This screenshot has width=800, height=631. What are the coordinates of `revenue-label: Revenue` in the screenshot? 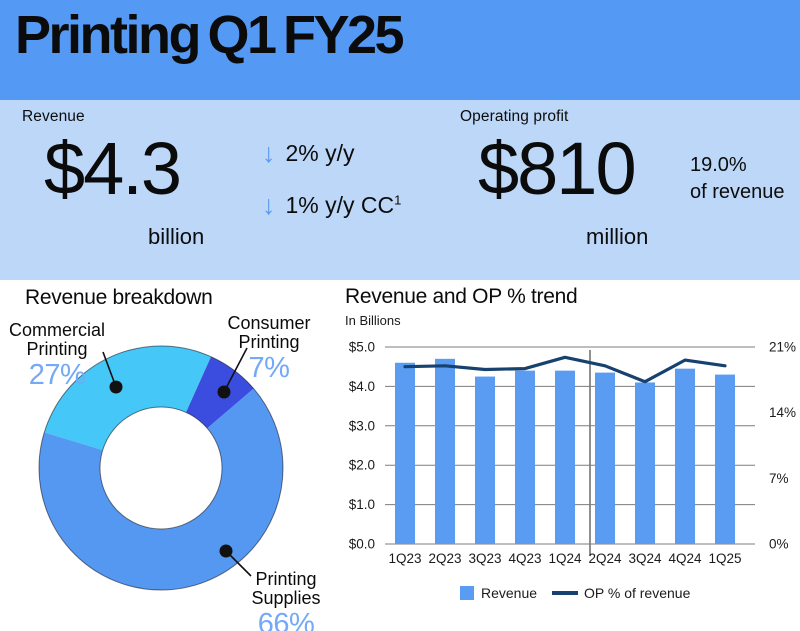 It's located at (53, 116).